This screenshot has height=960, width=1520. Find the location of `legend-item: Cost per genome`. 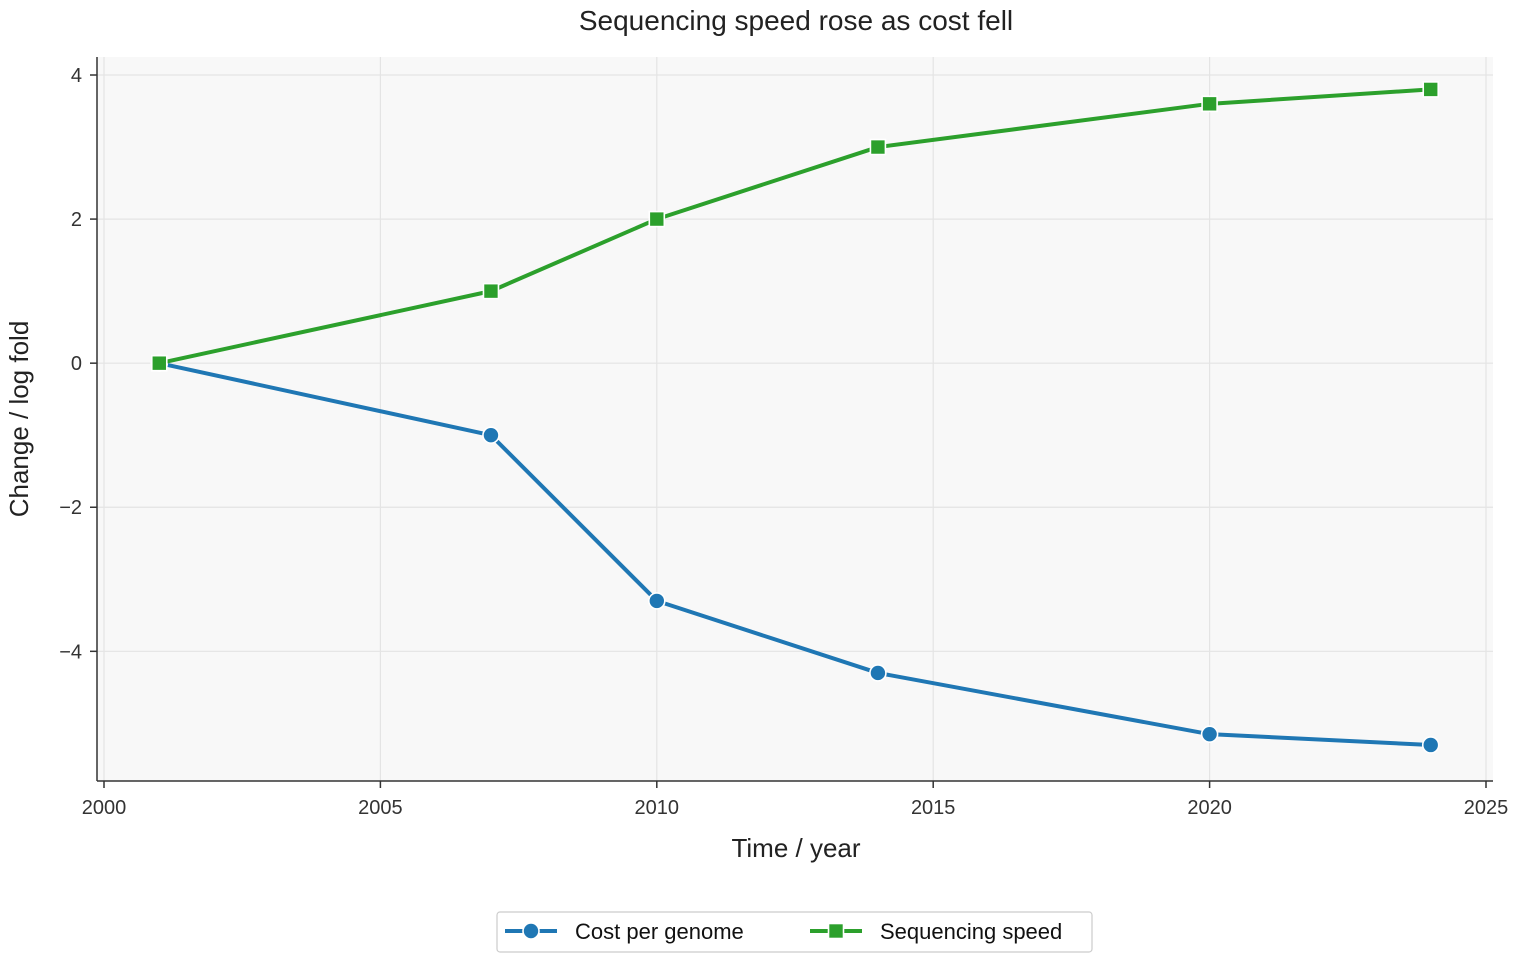

legend-item: Cost per genome is located at coordinates (624, 931).